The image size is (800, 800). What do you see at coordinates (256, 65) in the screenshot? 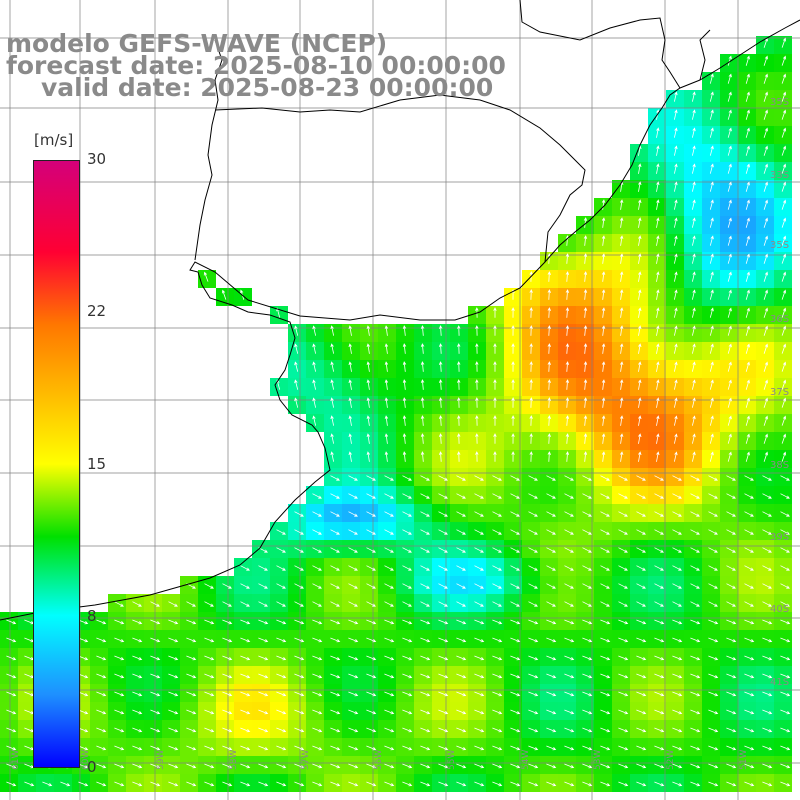
I see `title-forecast-date: forecast date: 2025-08-10 00:00:00` at bounding box center [256, 65].